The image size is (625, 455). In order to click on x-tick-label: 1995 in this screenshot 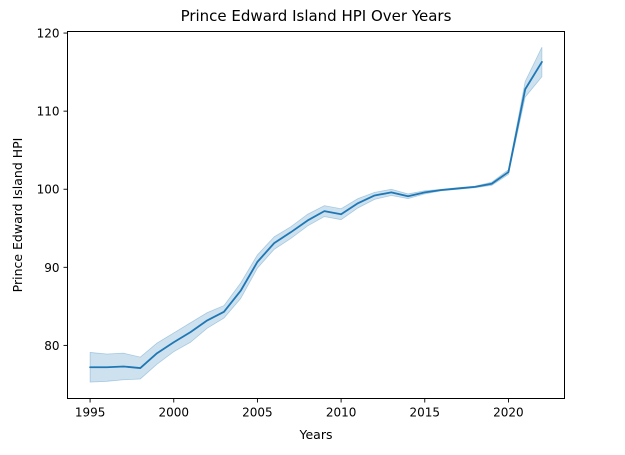, I will do `click(90, 413)`.